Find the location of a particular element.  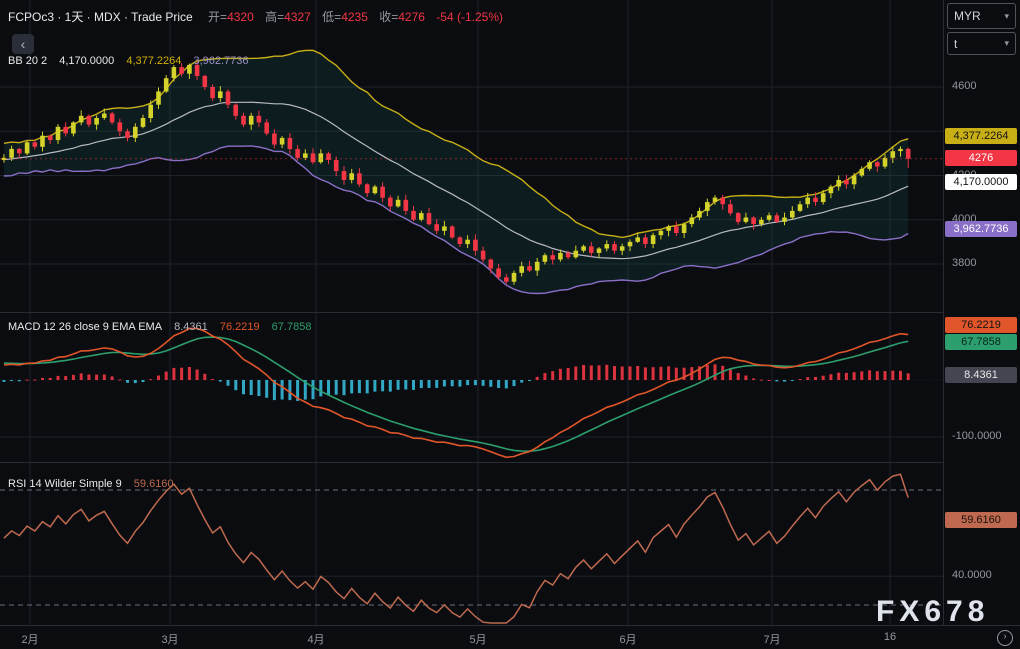

macd-signal-value: 67.7858 is located at coordinates (291, 327).